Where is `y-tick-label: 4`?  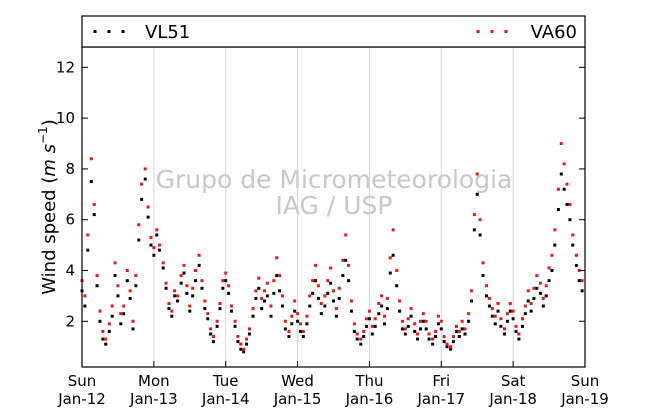
y-tick-label: 4 is located at coordinates (70, 270).